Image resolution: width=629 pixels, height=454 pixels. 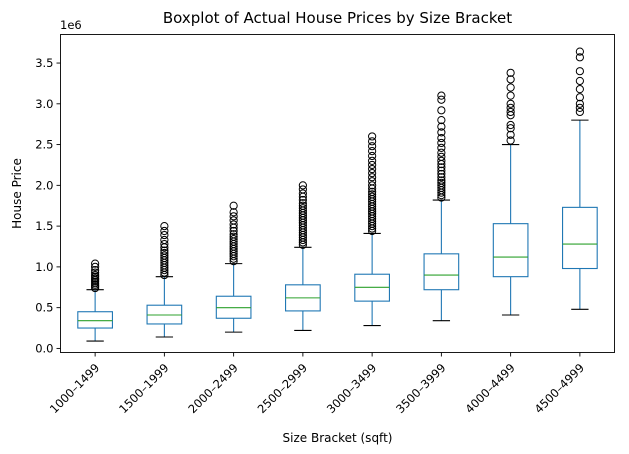 I want to click on y-tick-label: 1.0, so click(x=44, y=267).